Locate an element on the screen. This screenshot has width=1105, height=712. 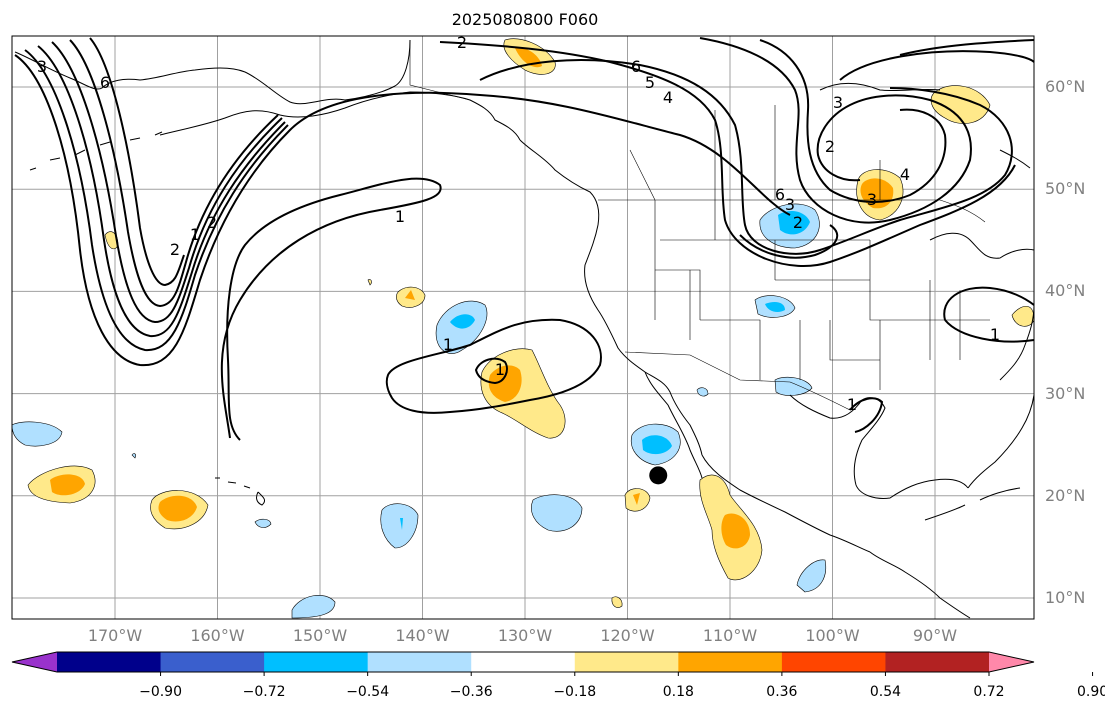
colorbar-tick-label: 0.18 is located at coordinates (678, 692).